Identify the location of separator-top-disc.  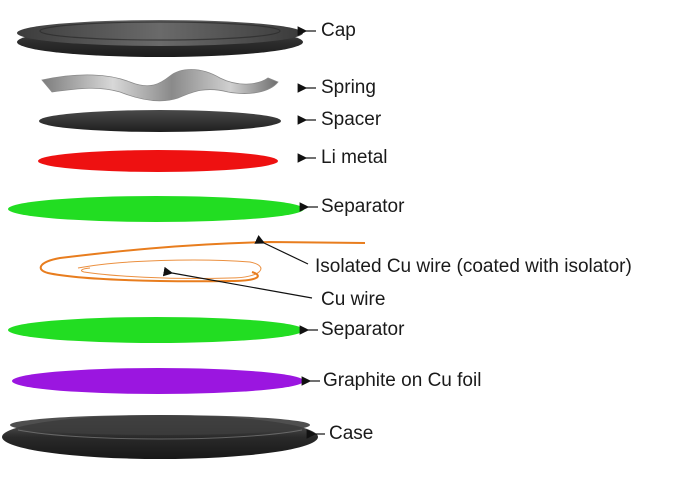
(156, 209).